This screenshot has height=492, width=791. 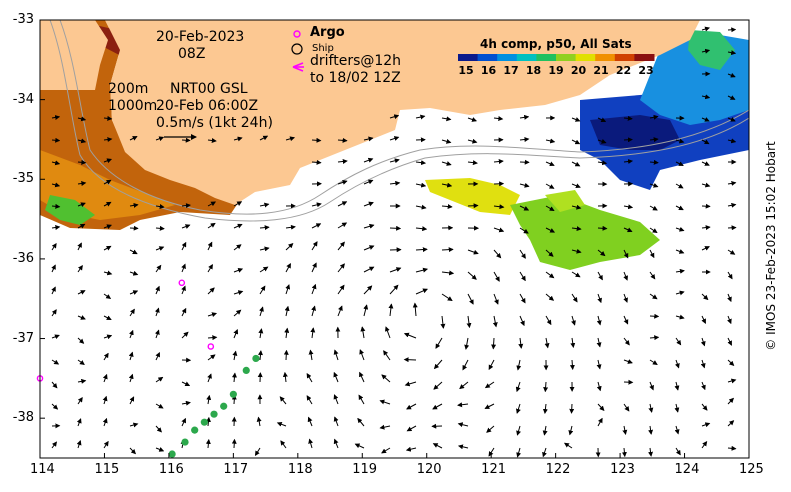 I want to click on colorbar-tick: 18, so click(x=533, y=70).